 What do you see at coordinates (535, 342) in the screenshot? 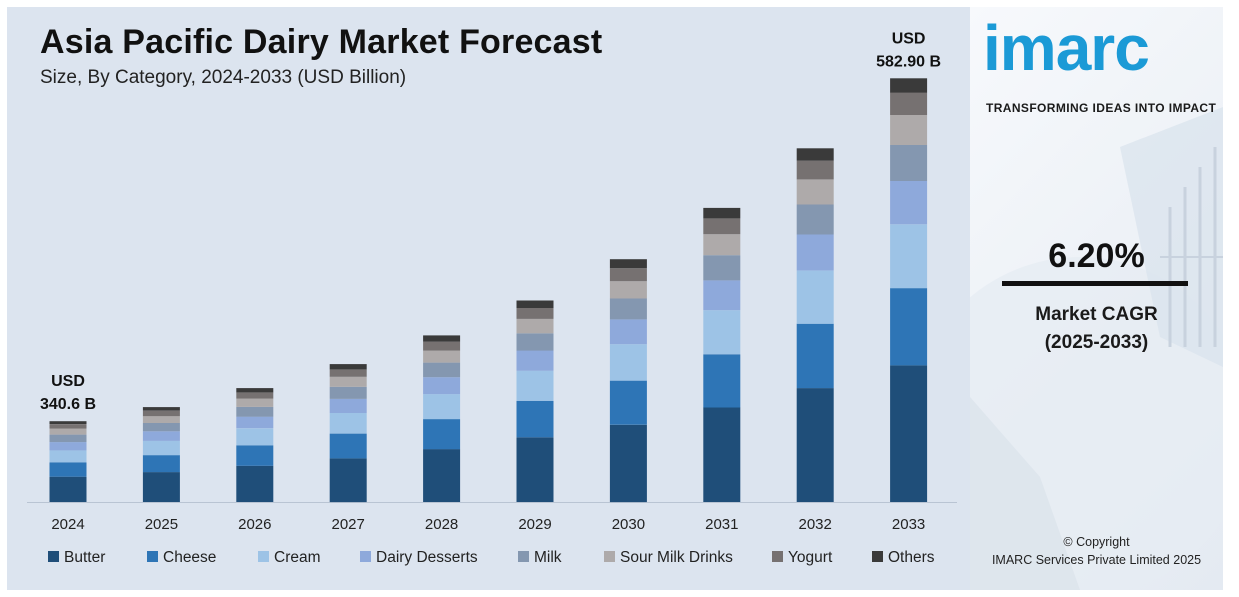
I see `bar-segment-milk-2029` at bounding box center [535, 342].